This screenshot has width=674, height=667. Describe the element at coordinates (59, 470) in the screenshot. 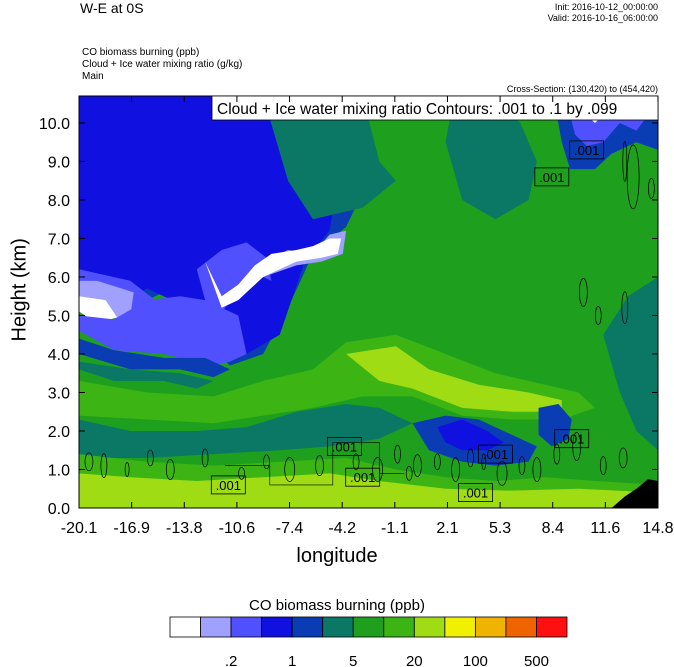

I see `y-tick-label: 1.0` at that location.